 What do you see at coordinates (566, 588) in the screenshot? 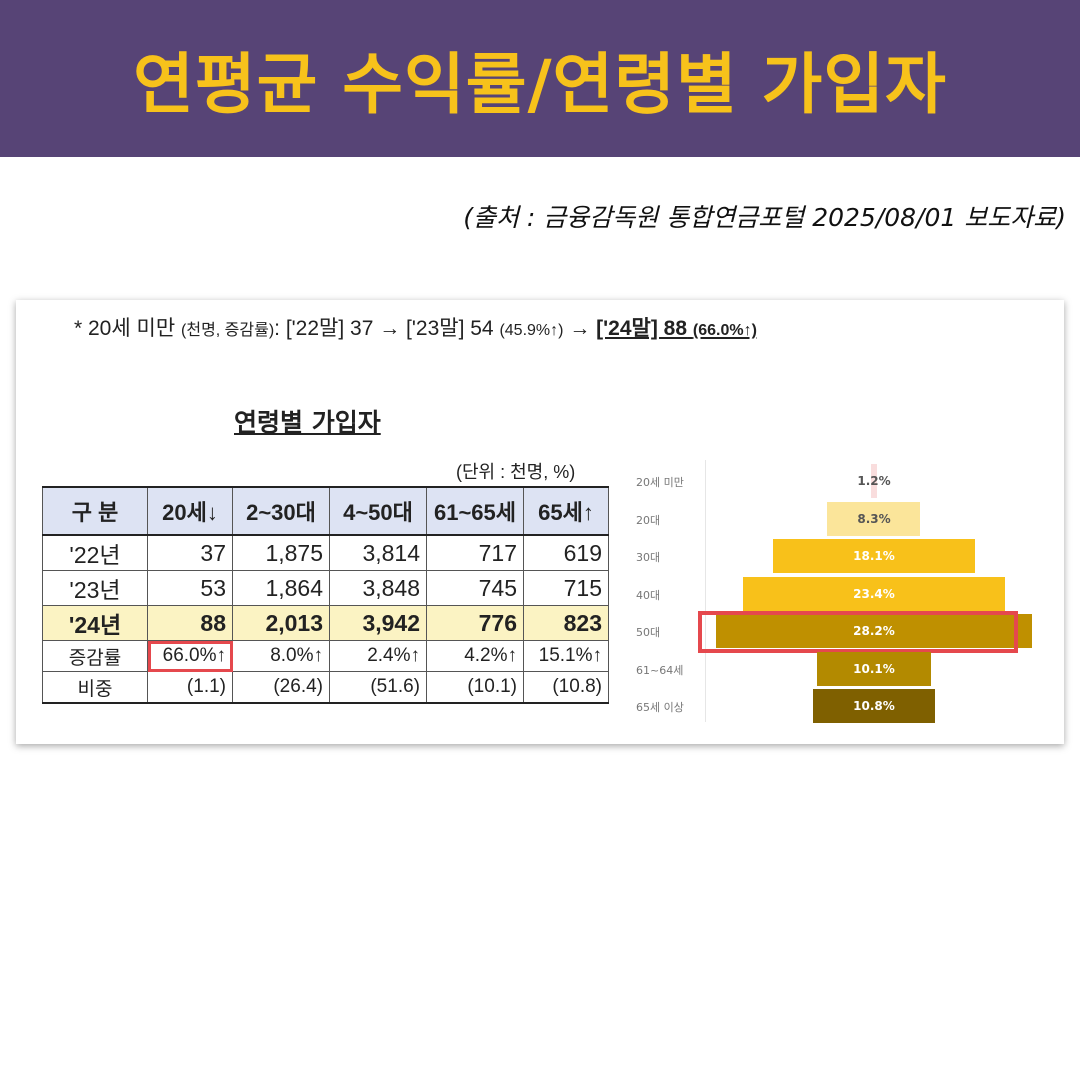
I see `table-cell: 715` at bounding box center [566, 588].